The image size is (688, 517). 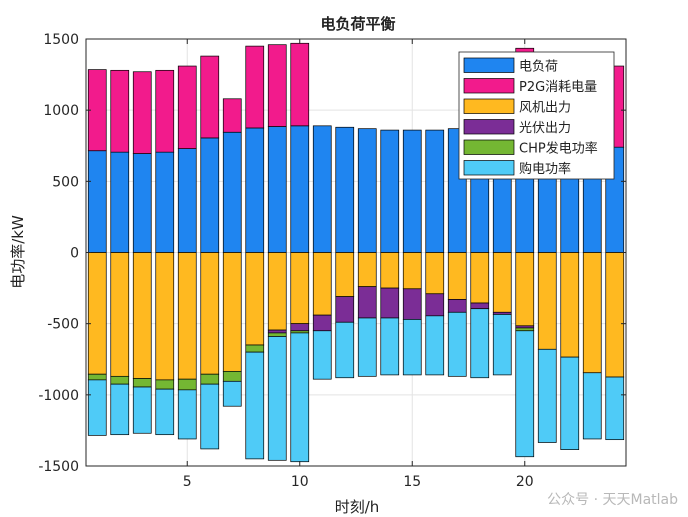 What do you see at coordinates (357, 24) in the screenshot?
I see `chart-title: 电负荷平衡` at bounding box center [357, 24].